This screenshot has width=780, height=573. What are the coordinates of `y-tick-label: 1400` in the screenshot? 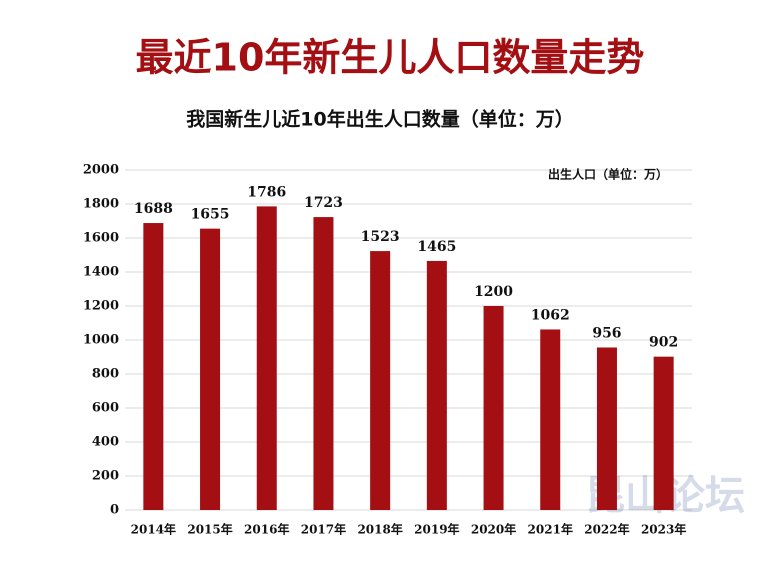 It's located at (101, 272).